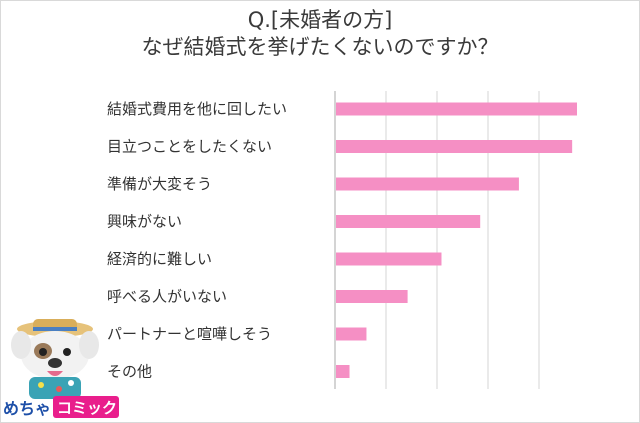  I want to click on category-label: 興味がない, so click(144, 222).